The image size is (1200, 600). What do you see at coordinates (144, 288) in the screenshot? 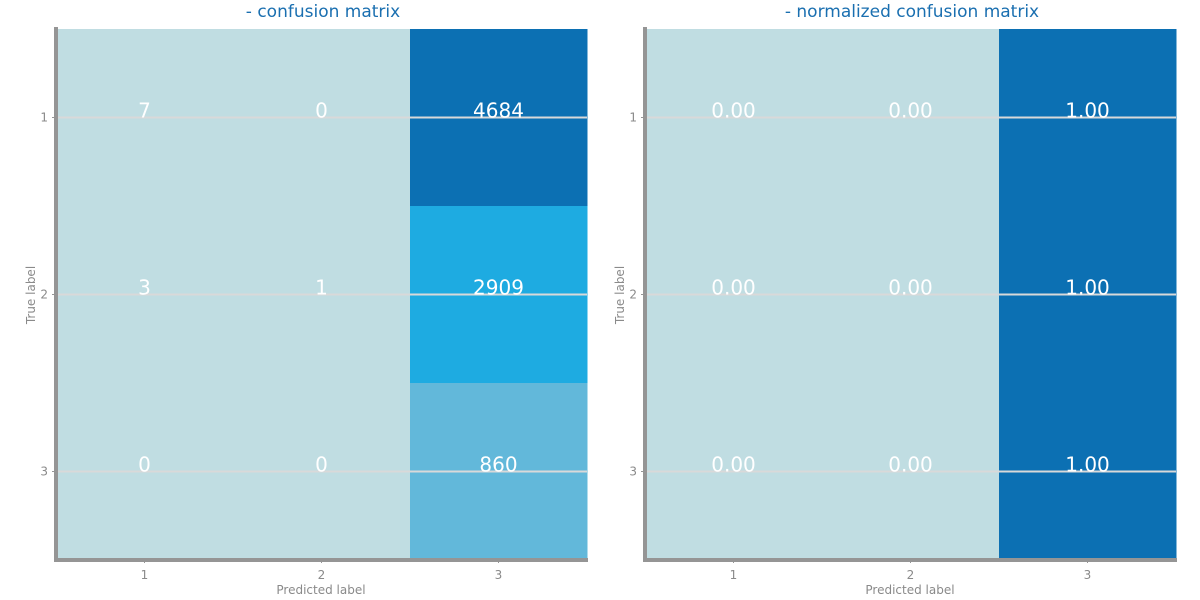
I see `cell-value-label: 3` at bounding box center [144, 288].